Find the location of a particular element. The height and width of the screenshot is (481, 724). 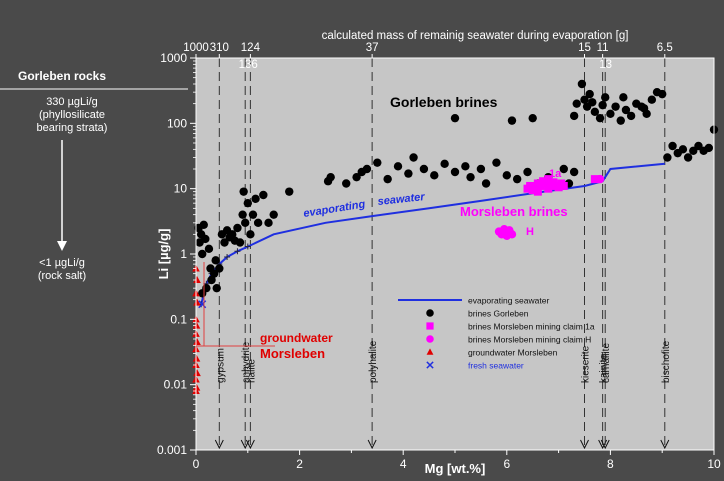

mineral-label-carnallite: carnallite is located at coordinates (606, 363).